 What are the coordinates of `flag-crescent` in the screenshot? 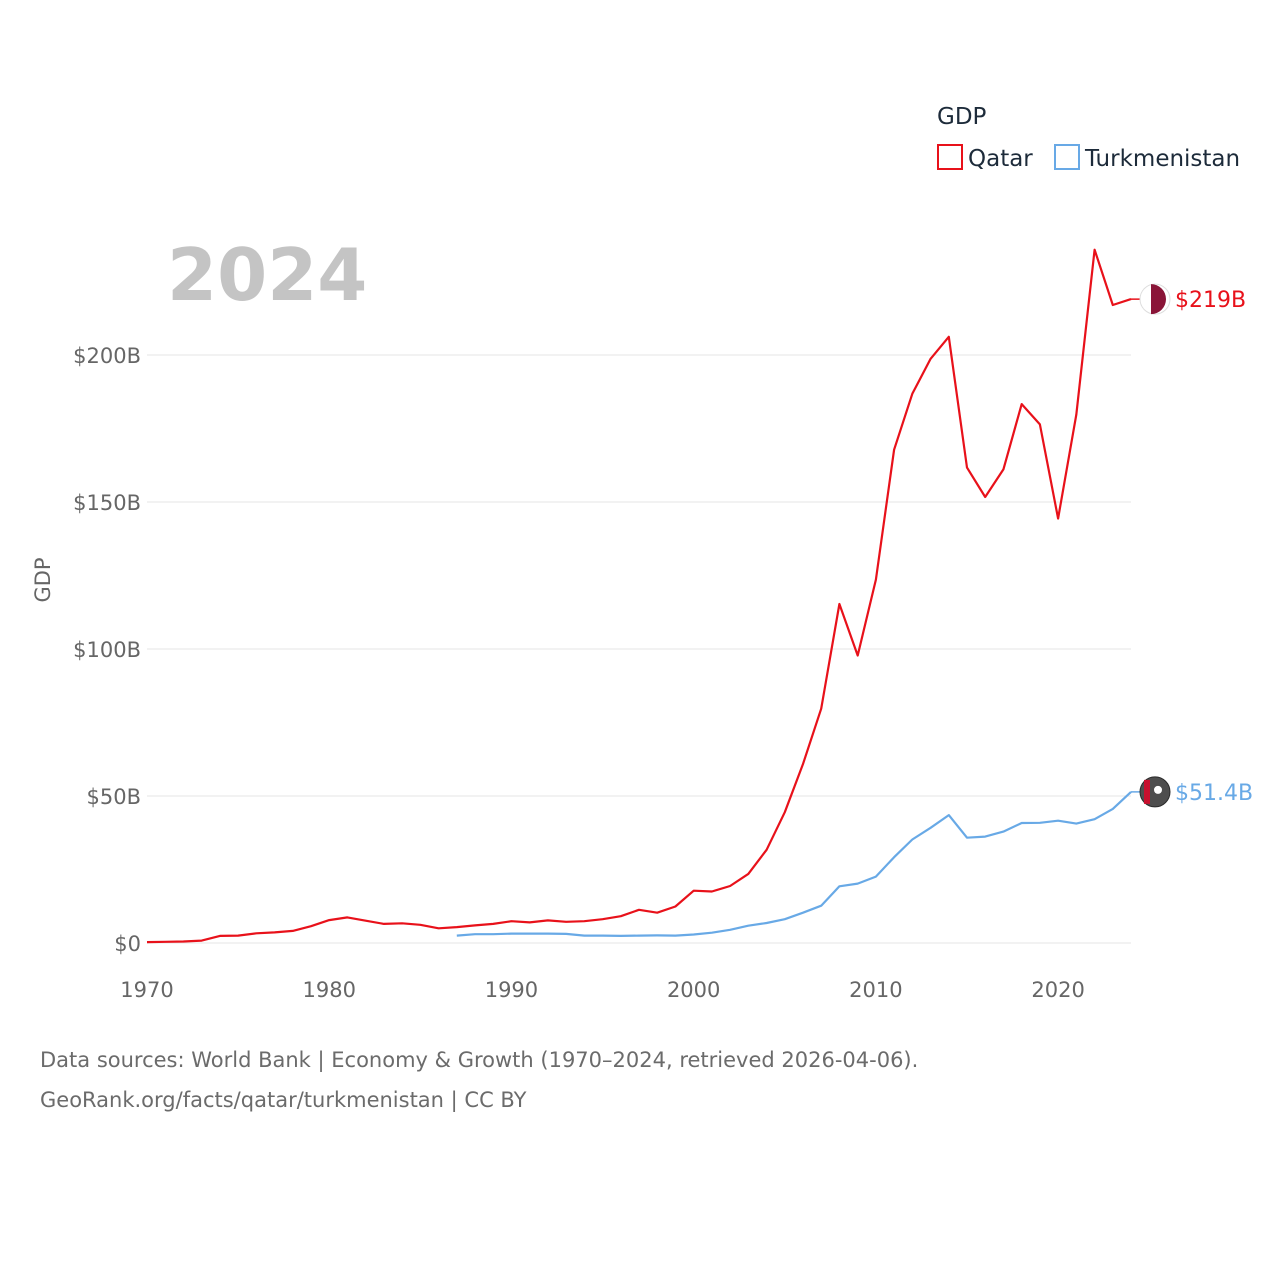 It's located at (1158, 789).